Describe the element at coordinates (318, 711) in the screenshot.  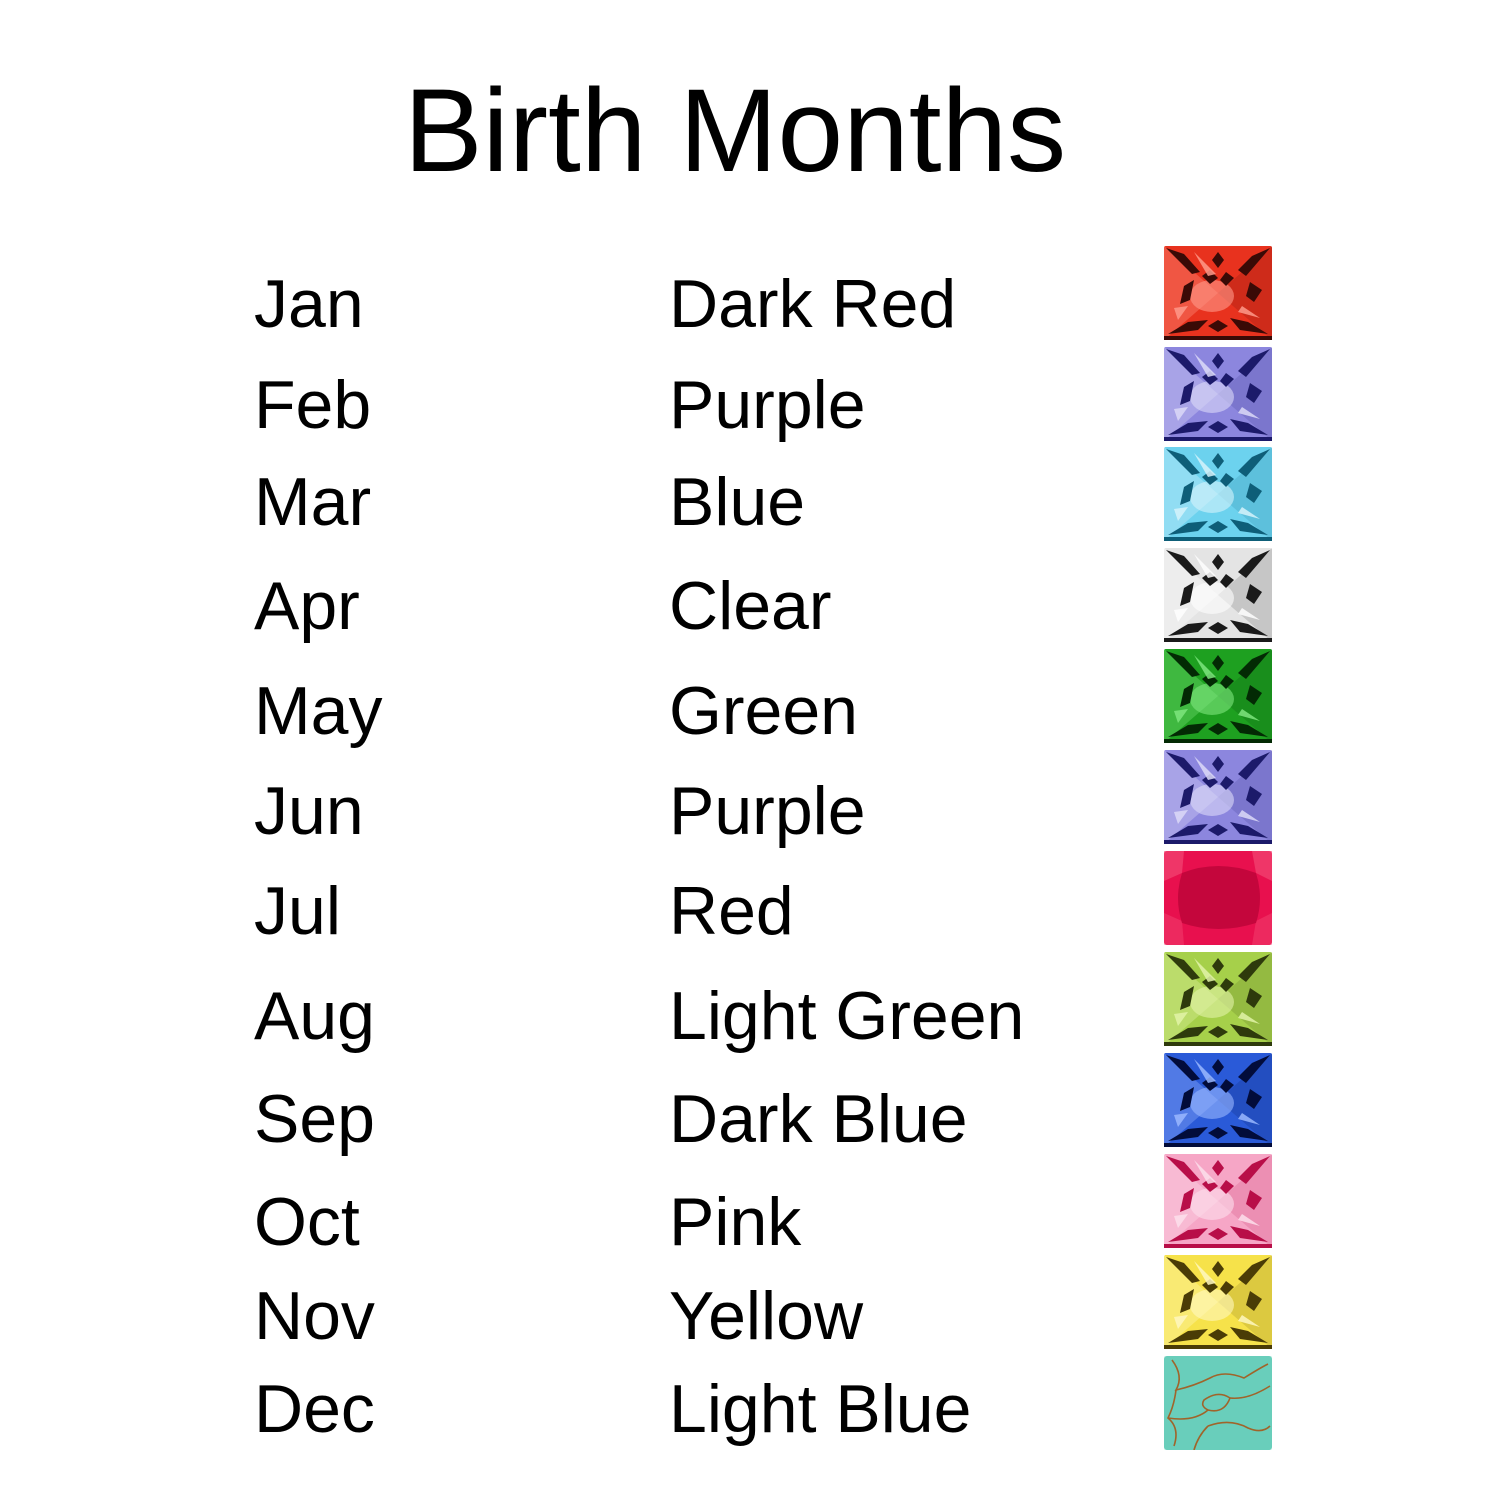
I see `month-label: May` at that location.